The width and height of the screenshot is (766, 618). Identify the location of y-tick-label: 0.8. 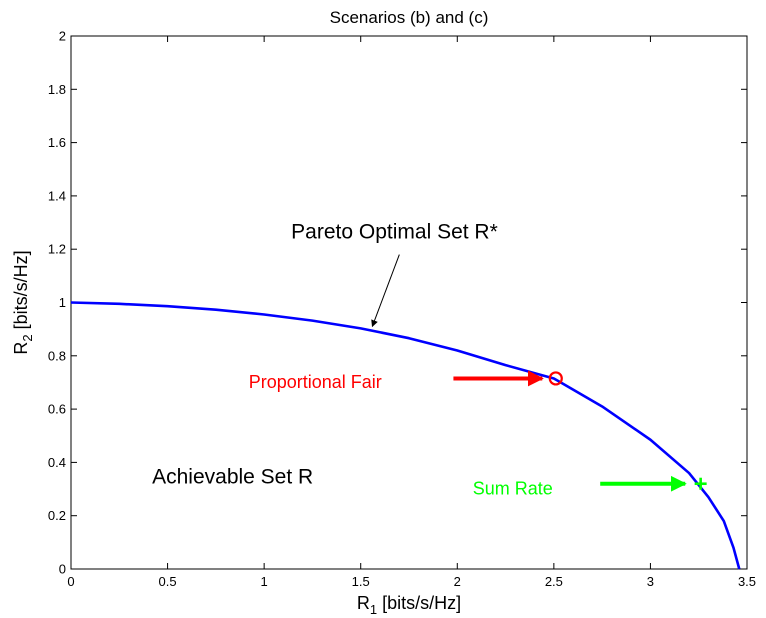
(57, 355).